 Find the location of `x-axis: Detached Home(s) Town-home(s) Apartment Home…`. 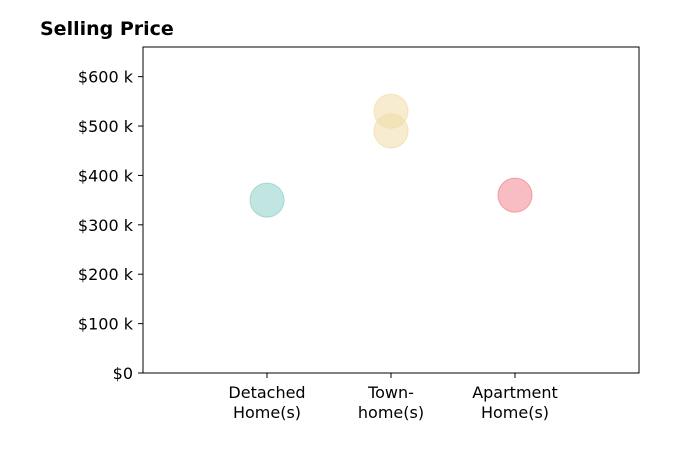

x-axis: Detached Home(s) Town-home(s) Apartment Home… is located at coordinates (393, 397).